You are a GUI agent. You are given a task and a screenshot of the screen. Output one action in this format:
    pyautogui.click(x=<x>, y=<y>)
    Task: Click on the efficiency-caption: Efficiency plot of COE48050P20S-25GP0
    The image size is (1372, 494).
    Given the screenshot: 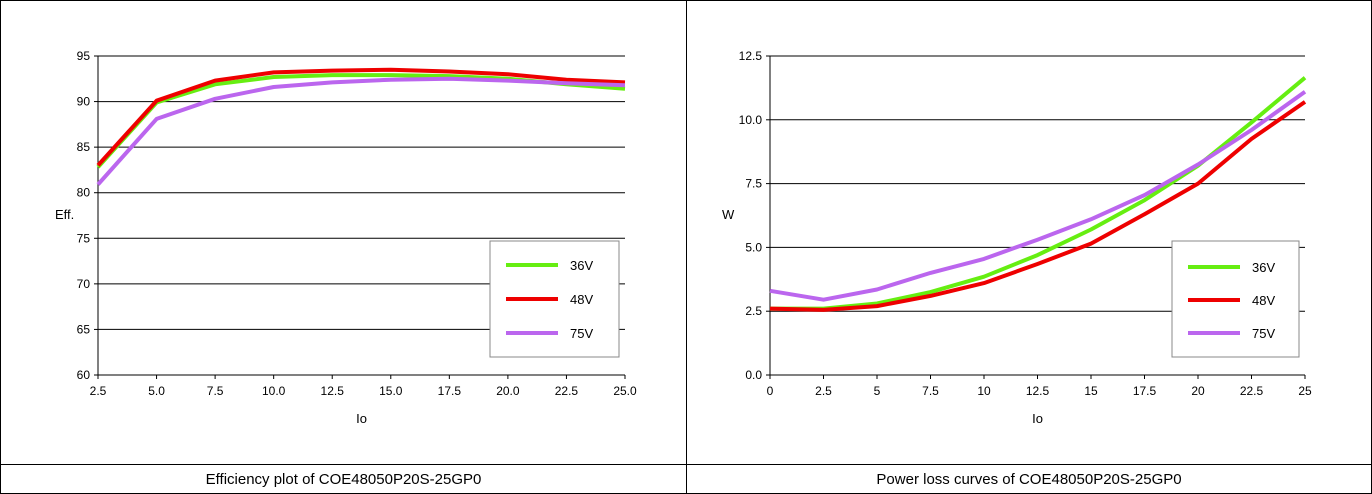 What is the action you would take?
    pyautogui.click(x=343, y=479)
    